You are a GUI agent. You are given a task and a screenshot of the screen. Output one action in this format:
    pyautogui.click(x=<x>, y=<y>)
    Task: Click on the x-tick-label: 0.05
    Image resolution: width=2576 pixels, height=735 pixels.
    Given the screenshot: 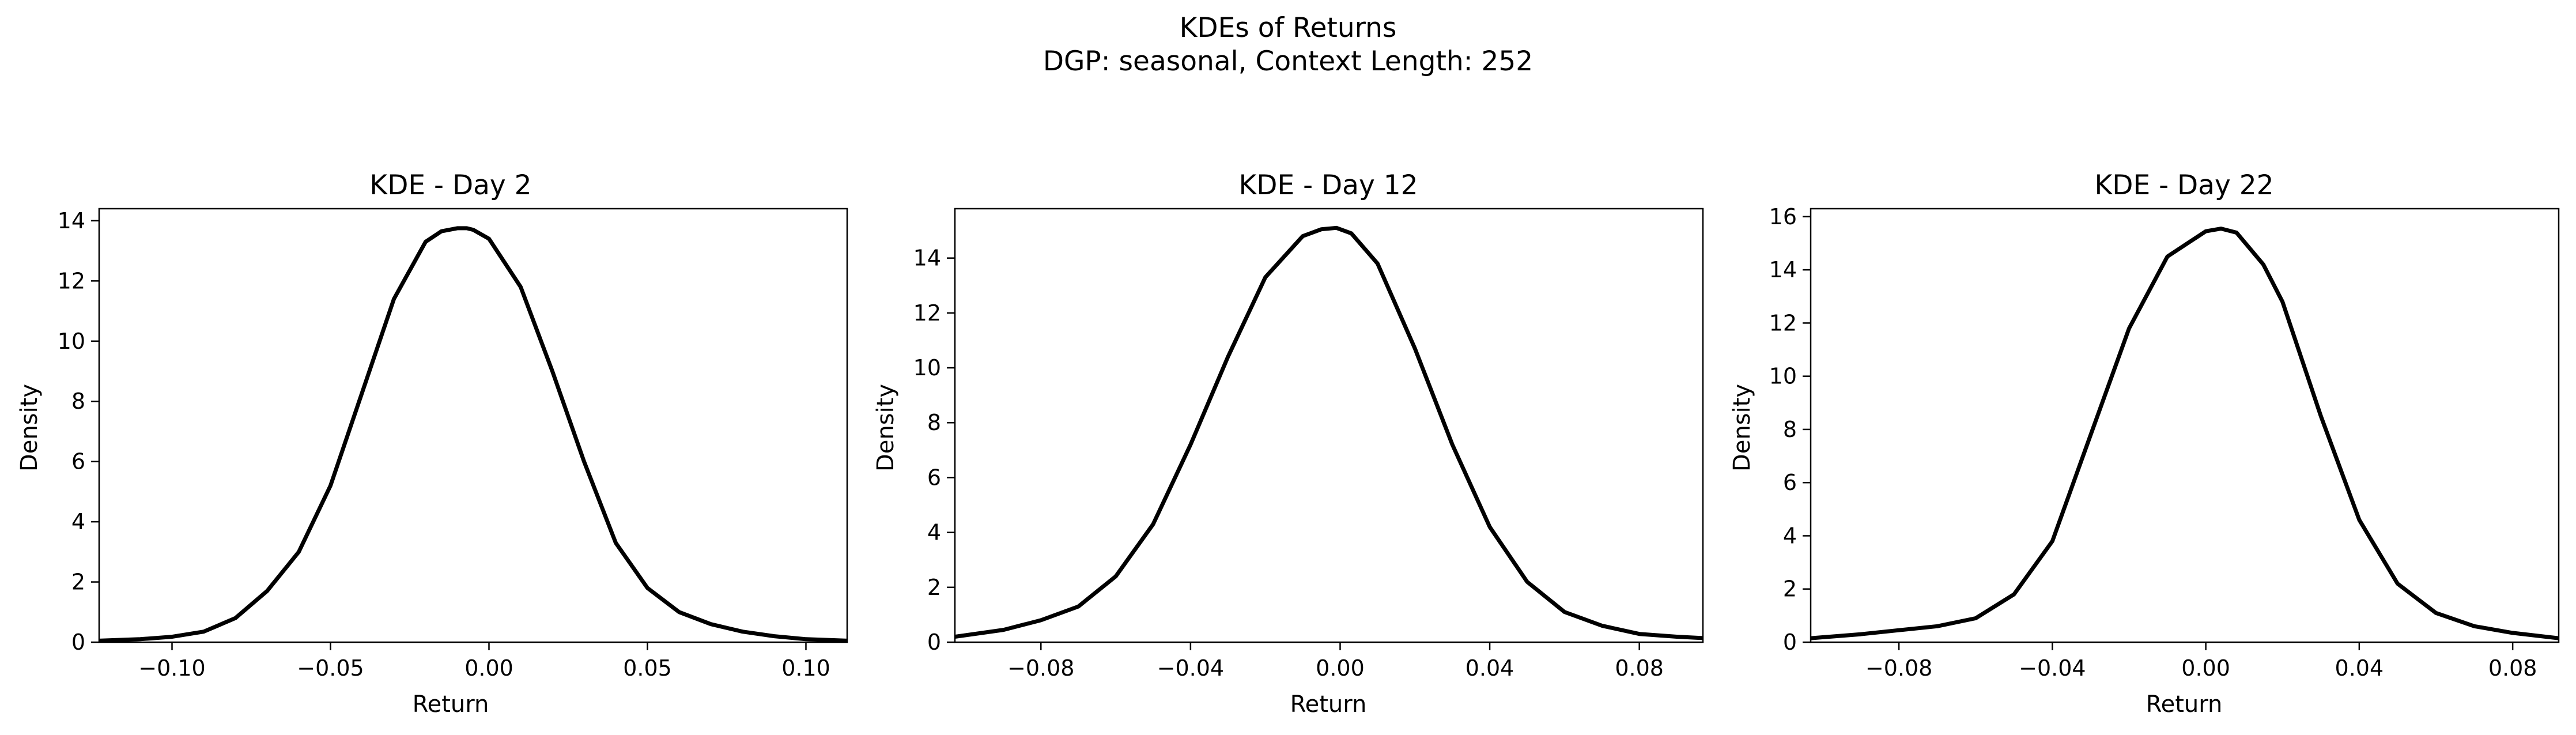 What is the action you would take?
    pyautogui.click(x=647, y=668)
    